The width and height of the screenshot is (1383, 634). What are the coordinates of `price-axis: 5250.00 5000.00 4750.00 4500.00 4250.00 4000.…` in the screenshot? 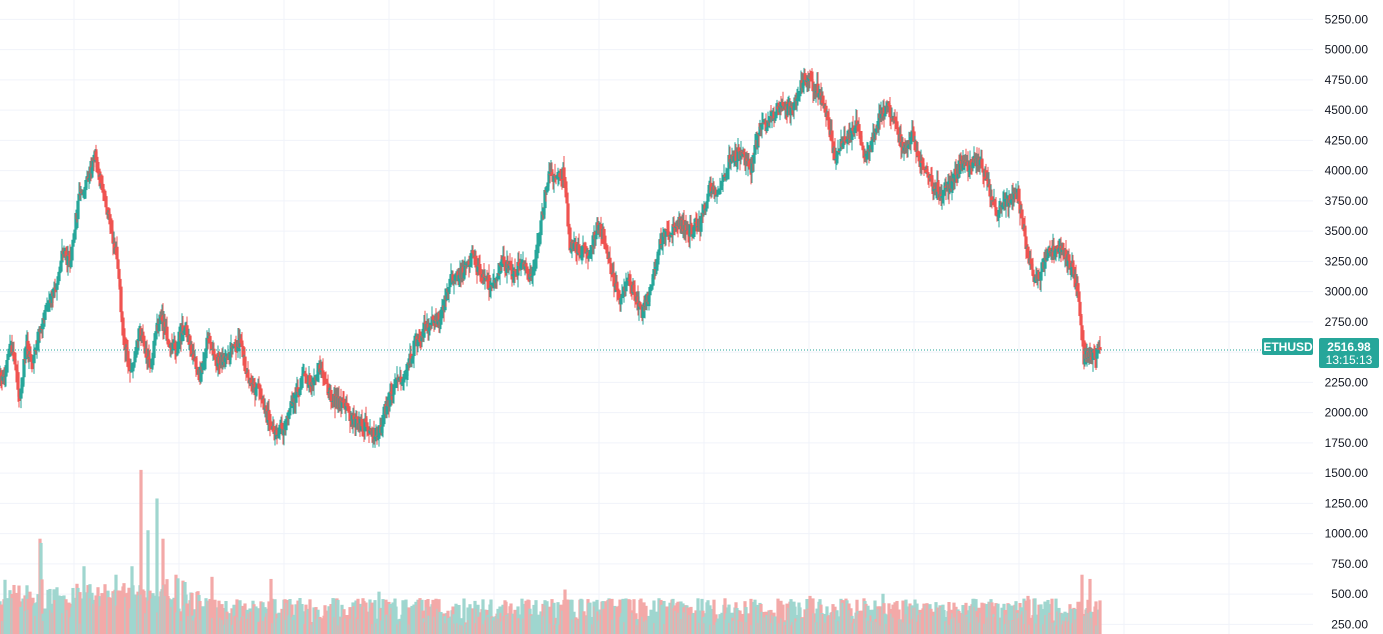 It's located at (1347, 321).